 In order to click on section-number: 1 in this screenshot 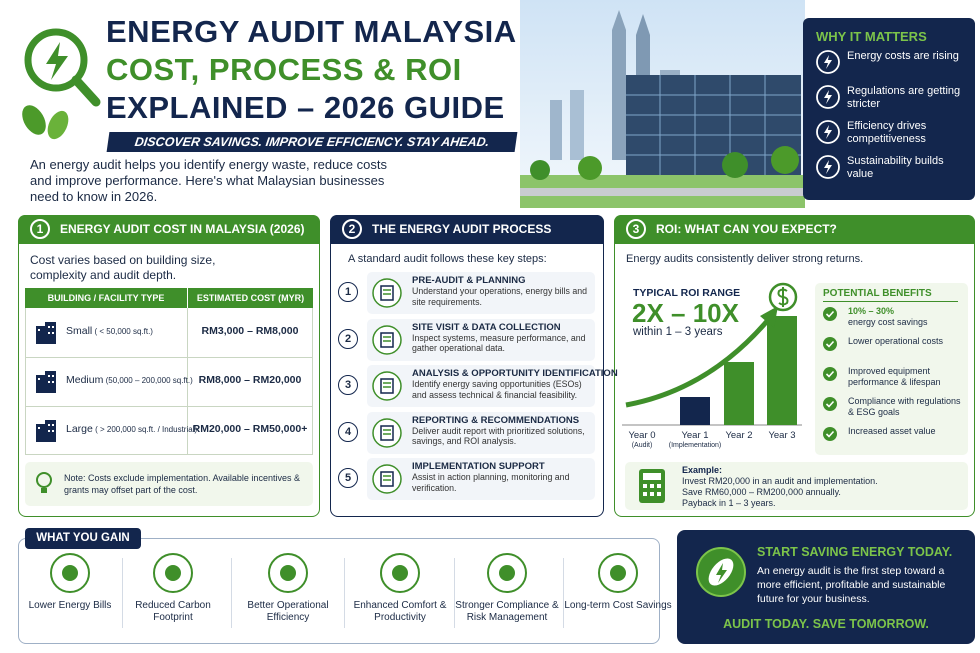, I will do `click(40, 229)`.